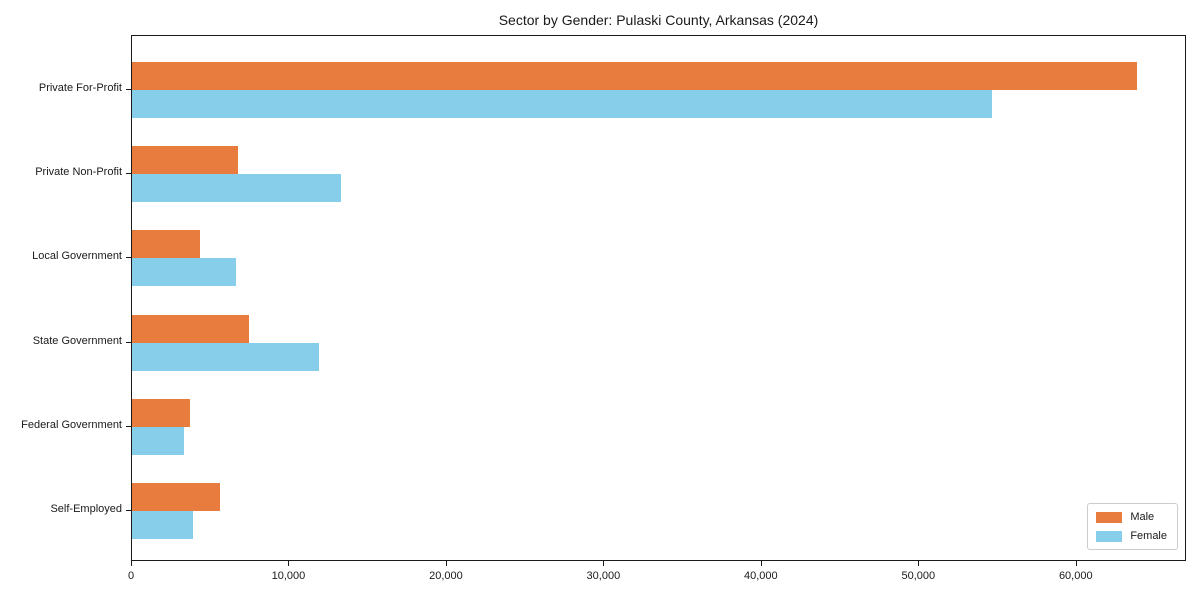  Describe the element at coordinates (161, 412) in the screenshot. I see `bar-male-federal-government` at that location.